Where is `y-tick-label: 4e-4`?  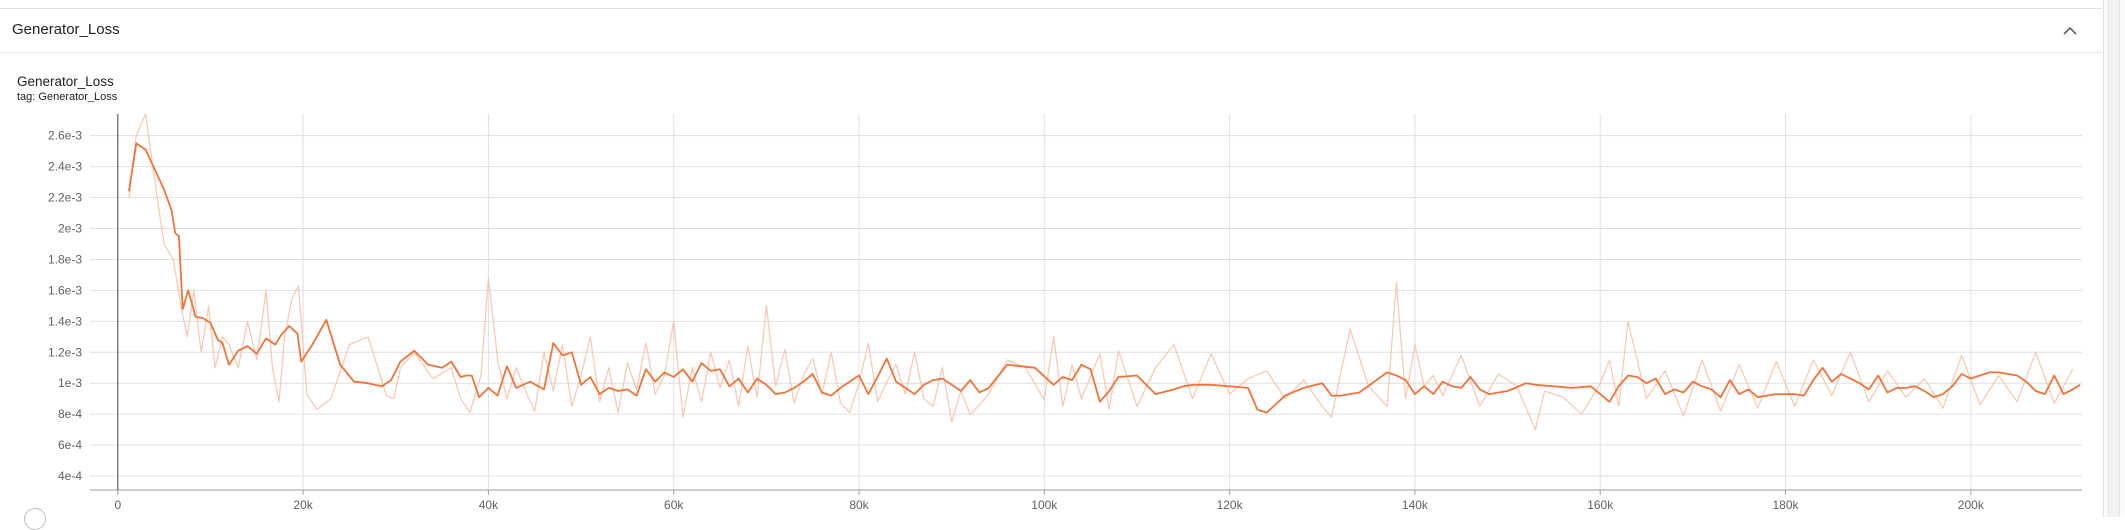 y-tick-label: 4e-4 is located at coordinates (70, 476).